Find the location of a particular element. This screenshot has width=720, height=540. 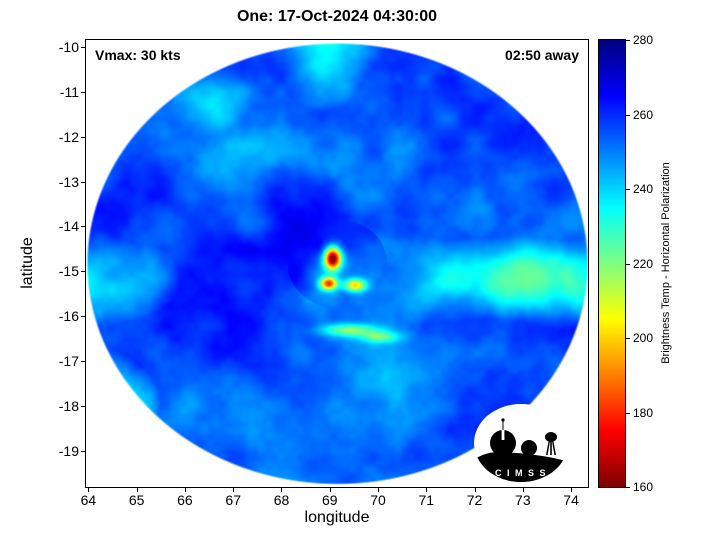

x-tick-label: 72 is located at coordinates (474, 500).